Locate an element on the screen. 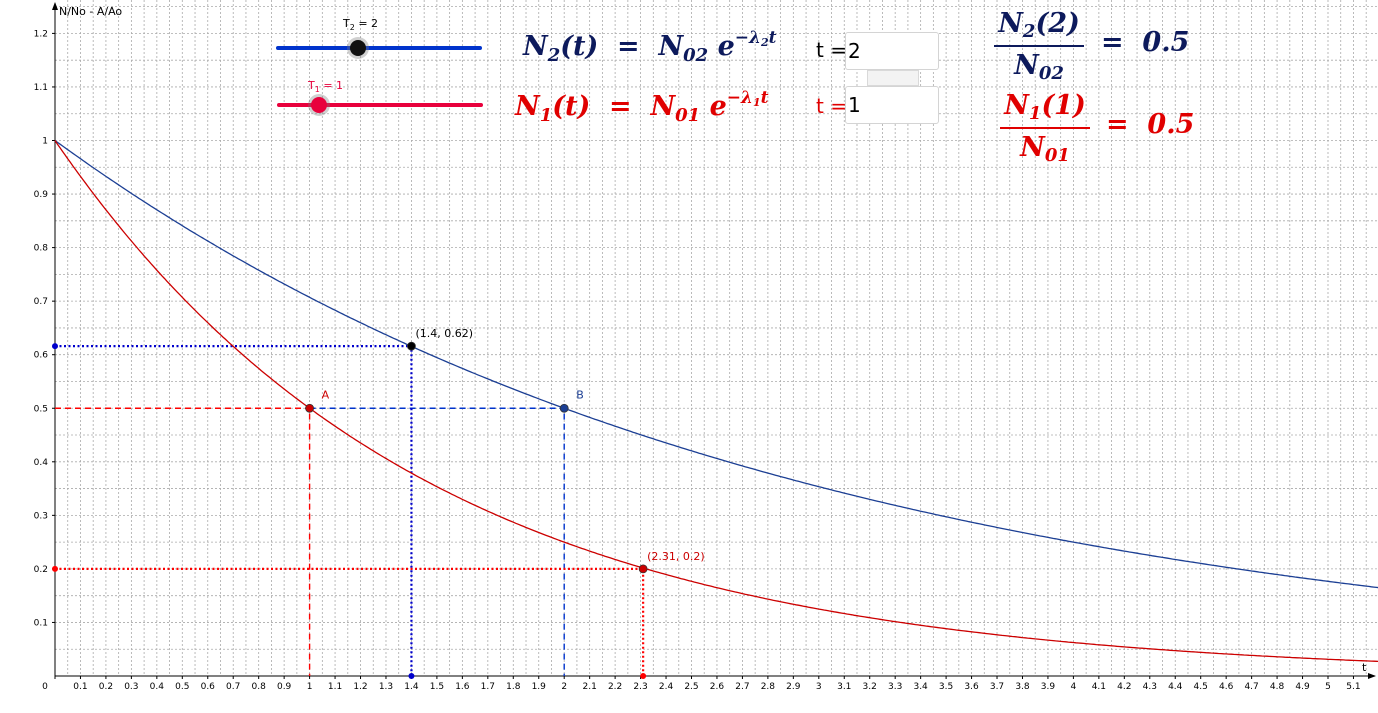 Image resolution: width=1378 pixels, height=713 pixels. point-A is located at coordinates (310, 408).